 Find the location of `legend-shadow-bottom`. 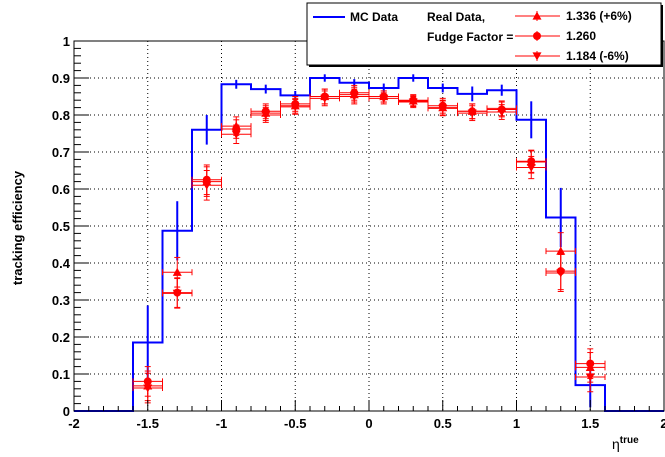

legend-shadow-bottom is located at coordinates (486, 66).